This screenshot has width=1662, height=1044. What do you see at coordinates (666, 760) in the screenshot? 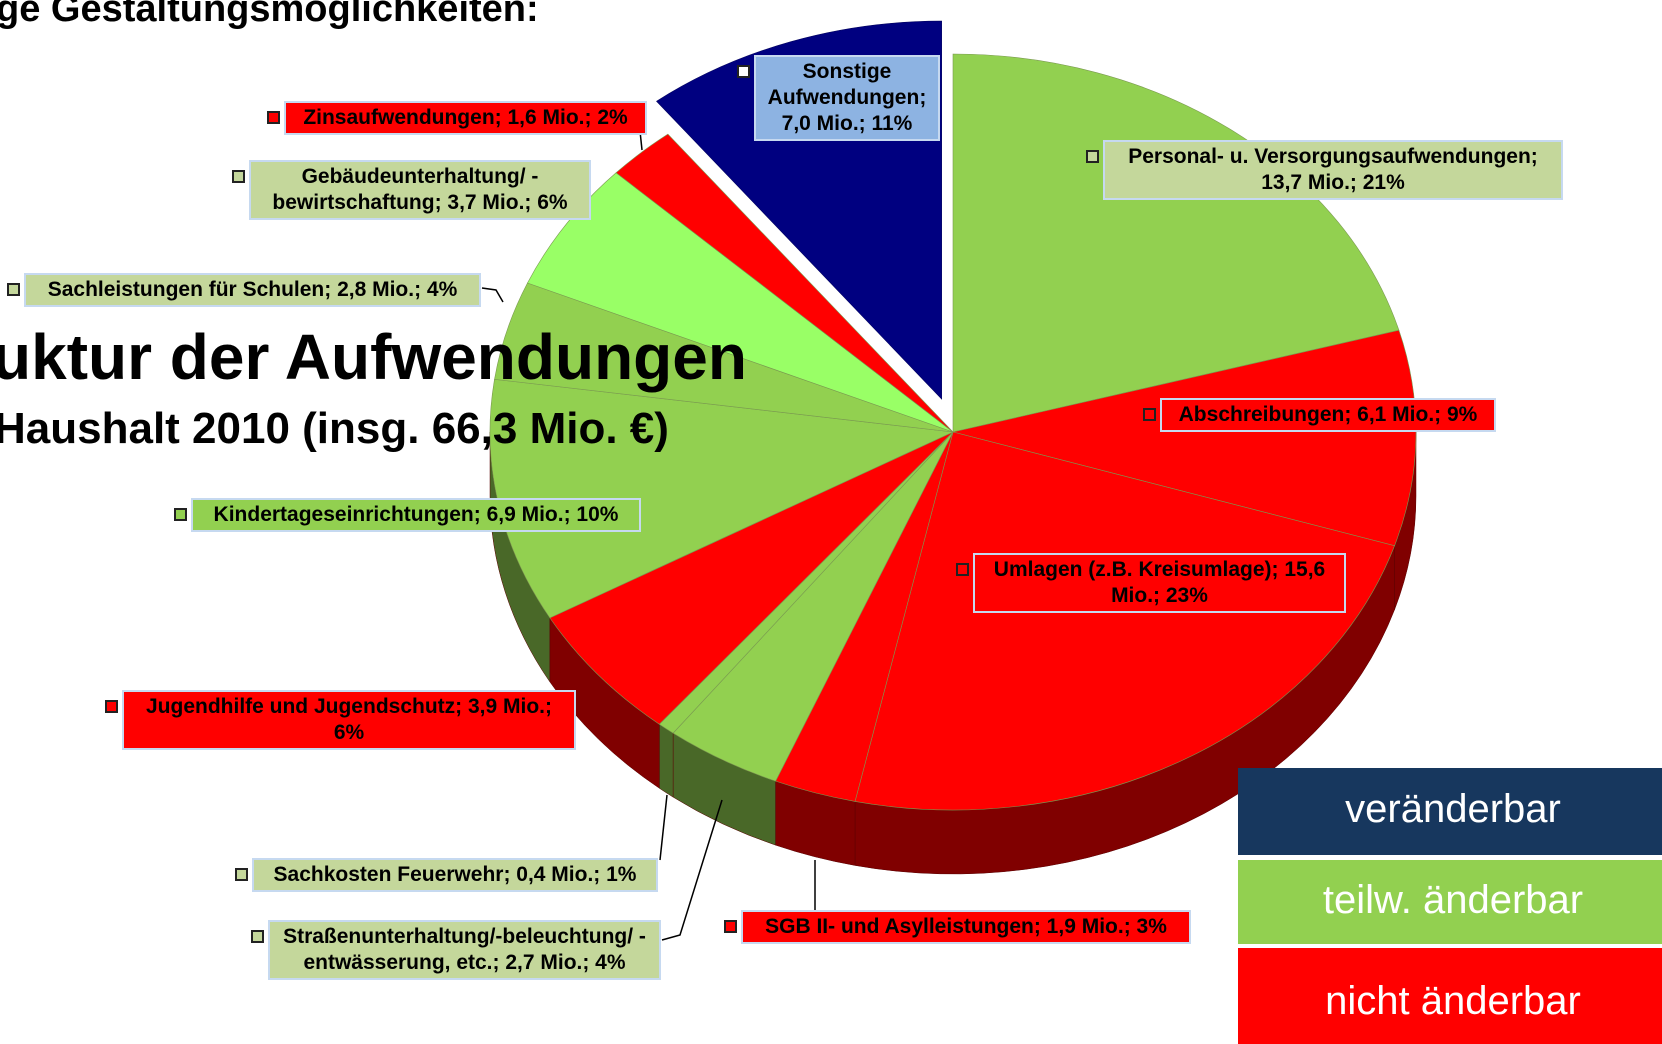
I see `slice-side` at bounding box center [666, 760].